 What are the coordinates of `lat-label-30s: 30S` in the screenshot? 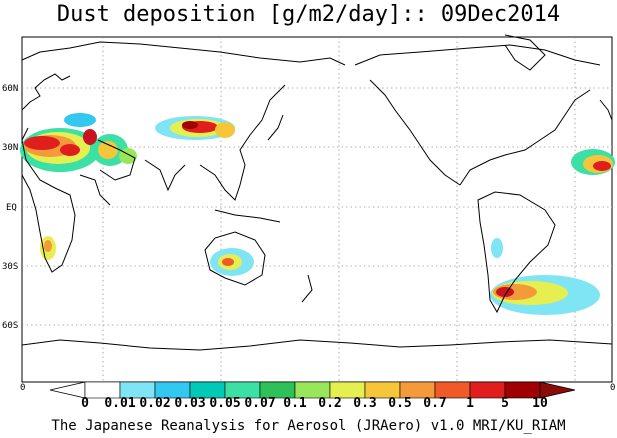 It's located at (10, 267).